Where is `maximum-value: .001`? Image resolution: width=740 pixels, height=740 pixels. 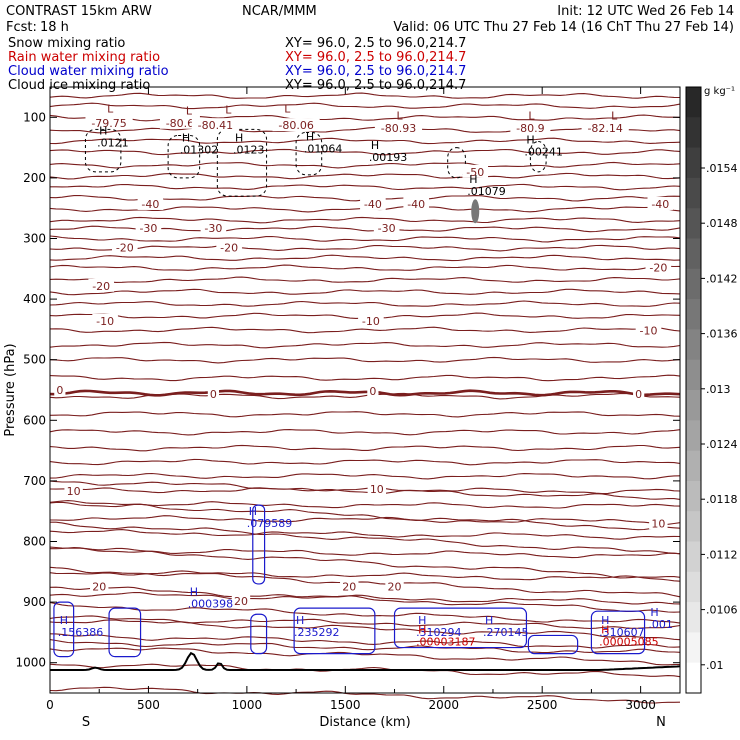
maximum-value: .001 is located at coordinates (660, 624).